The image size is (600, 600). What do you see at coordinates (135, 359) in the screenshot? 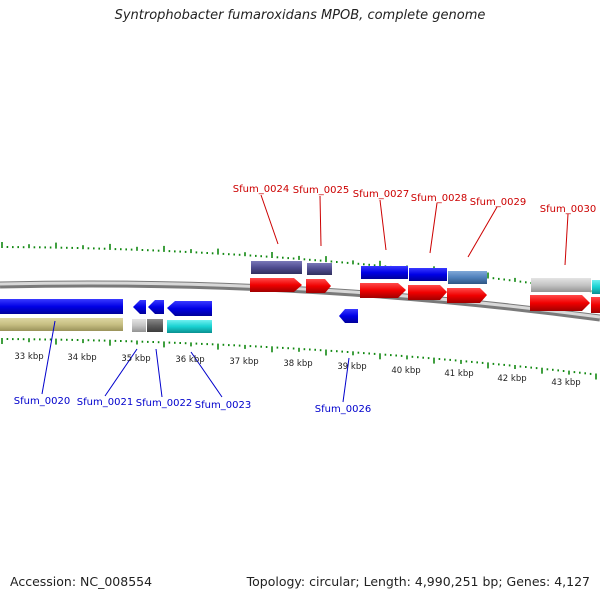
I see `kbp-label: 35 kbp` at bounding box center [135, 359].